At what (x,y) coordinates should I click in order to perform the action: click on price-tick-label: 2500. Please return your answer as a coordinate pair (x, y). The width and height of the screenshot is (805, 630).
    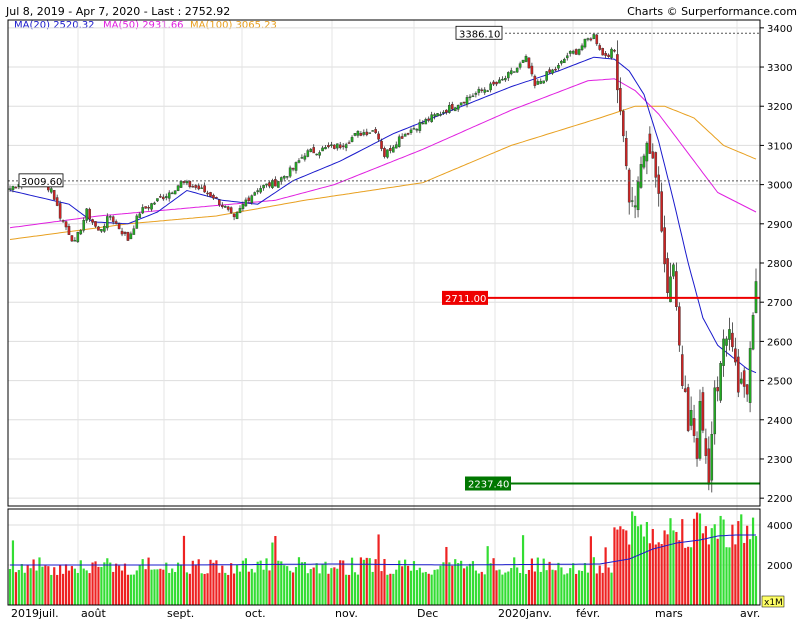
    Looking at the image, I should click on (779, 382).